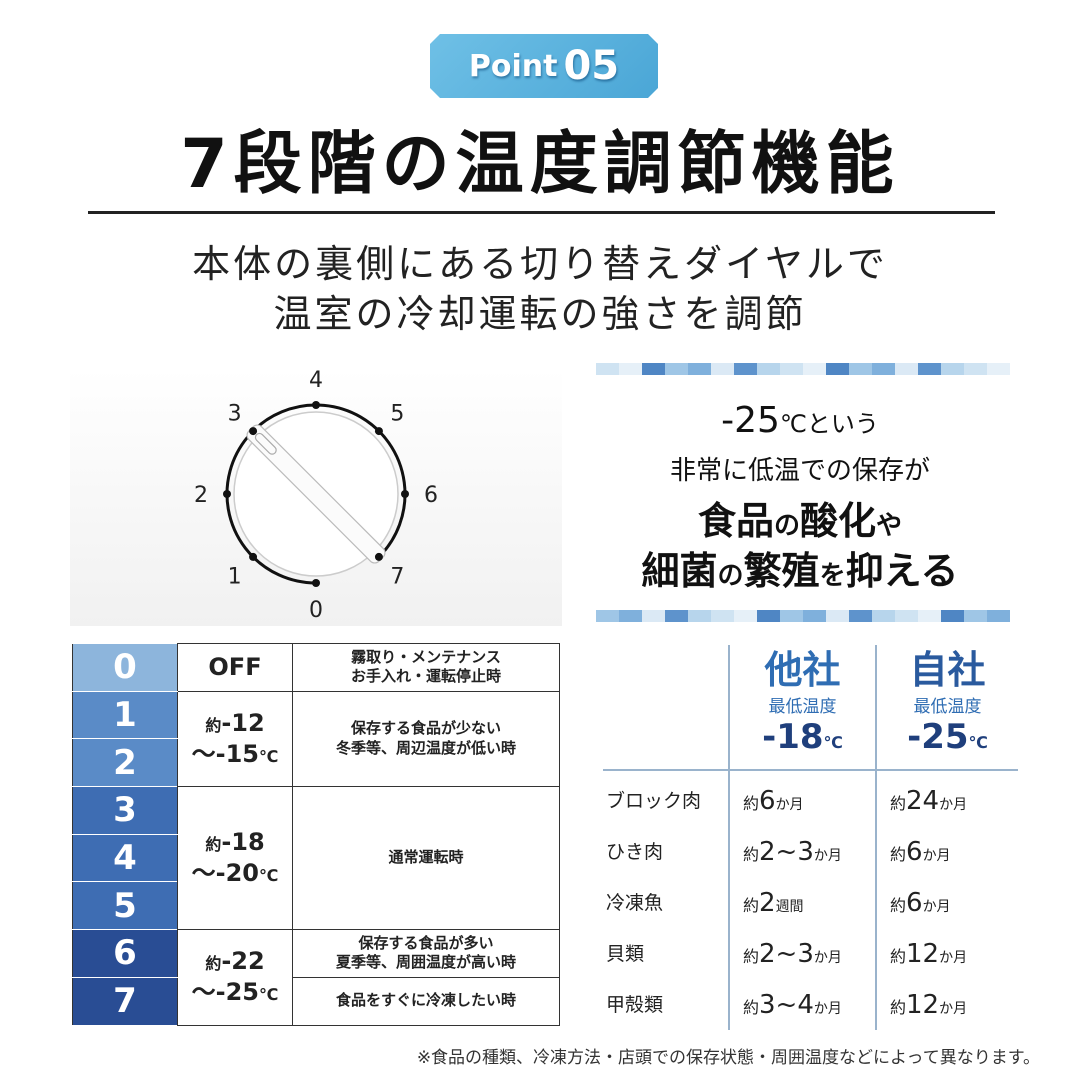 The image size is (1080, 1080). What do you see at coordinates (800, 420) in the screenshot?
I see `callout-line-1: -25℃という` at bounding box center [800, 420].